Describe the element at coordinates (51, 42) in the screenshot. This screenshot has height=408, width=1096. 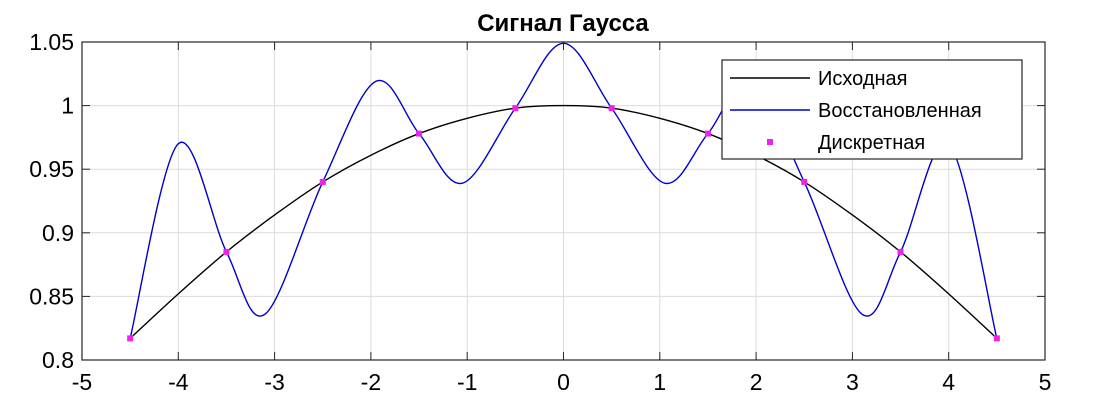
I see `y-tick-label: 1.05` at that location.